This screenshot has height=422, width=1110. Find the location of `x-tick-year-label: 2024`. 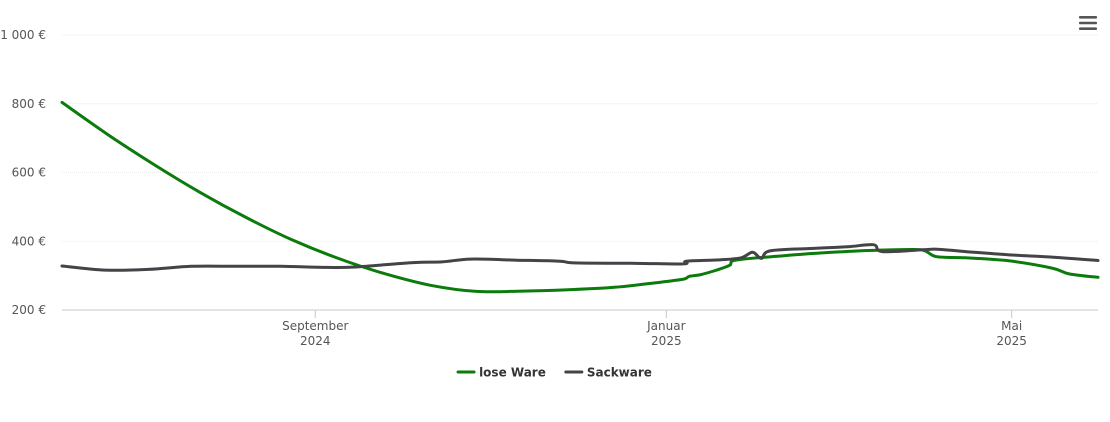

x-tick-year-label: 2024 is located at coordinates (315, 341).